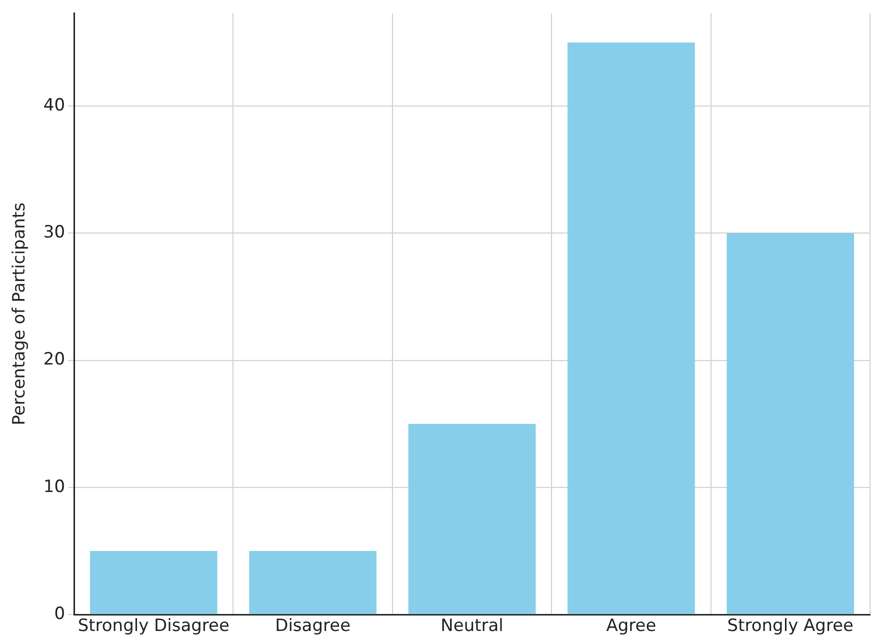 The height and width of the screenshot is (639, 872). I want to click on y-axis-title: Percentage of Participants, so click(20, 314).